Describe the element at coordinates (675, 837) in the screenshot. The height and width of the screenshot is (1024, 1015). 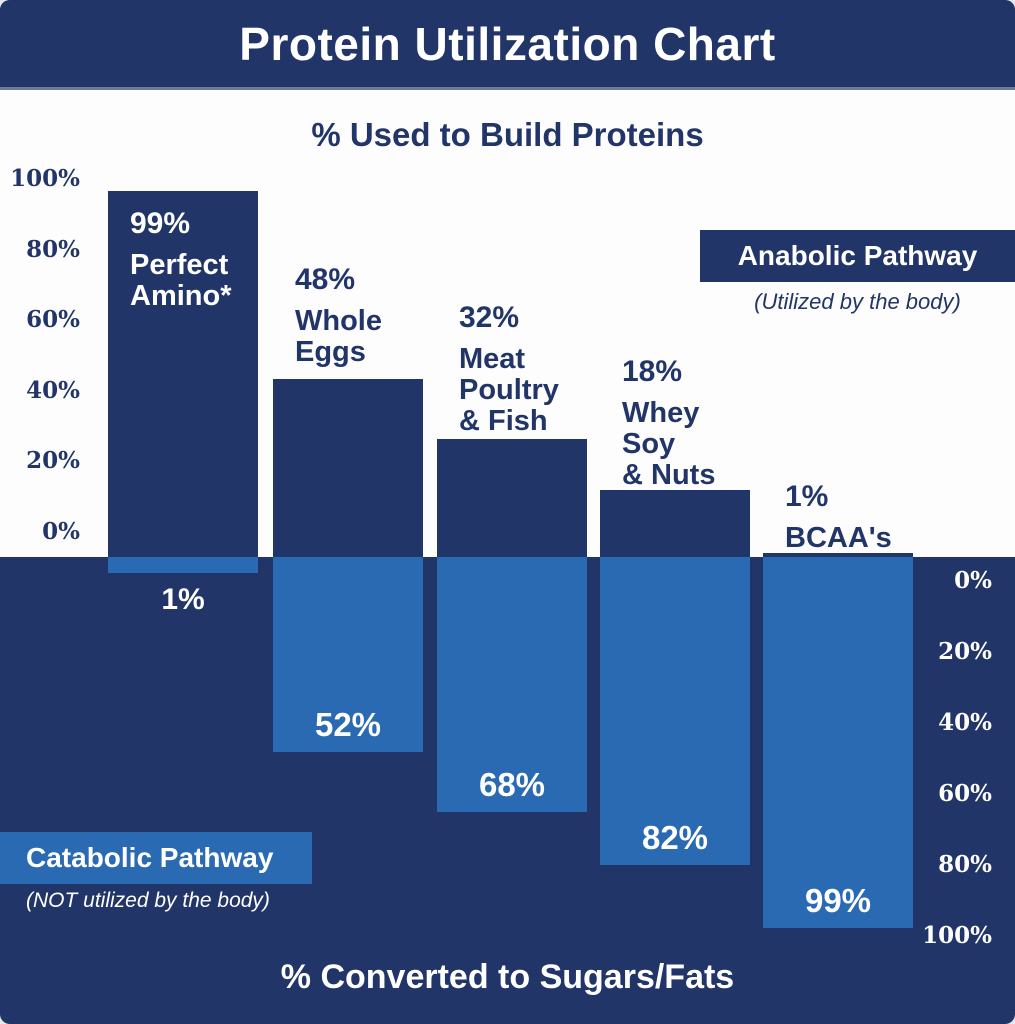
I see `catabolic-value-whey-soy-nuts: 82%` at that location.